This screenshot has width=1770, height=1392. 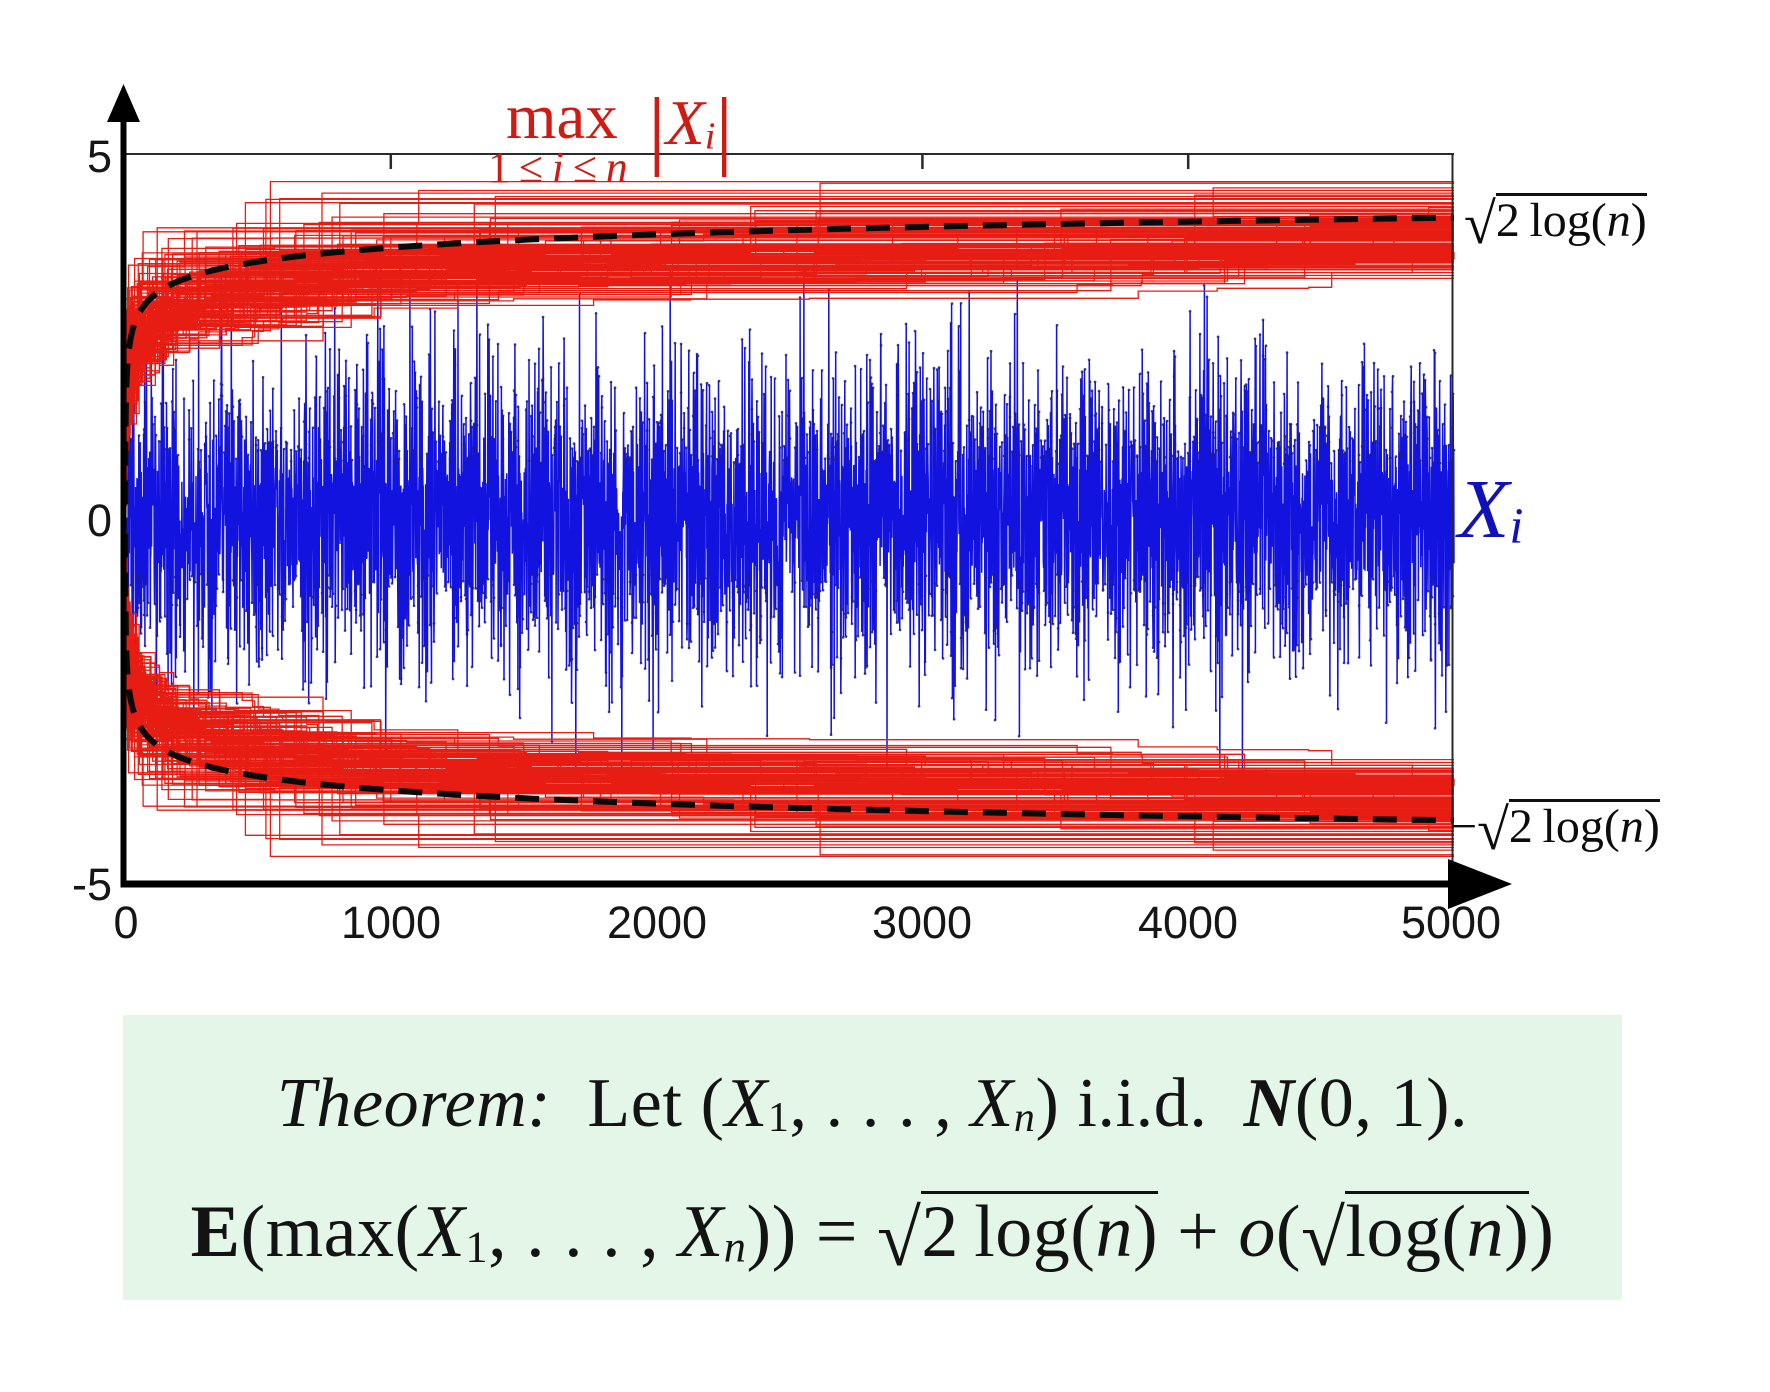 I want to click on svg-text: 5, so click(x=99, y=156).